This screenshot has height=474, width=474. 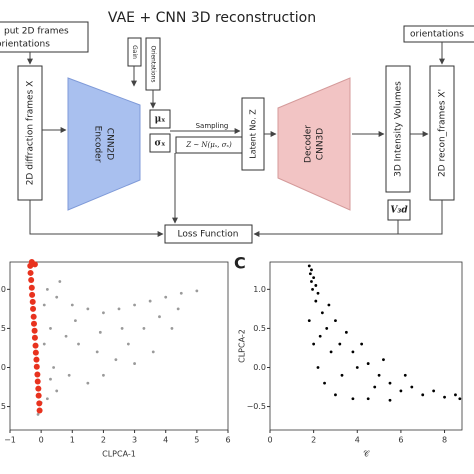 What do you see at coordinates (444, 440) in the screenshot?
I see `x-tick-label: 8` at bounding box center [444, 440].